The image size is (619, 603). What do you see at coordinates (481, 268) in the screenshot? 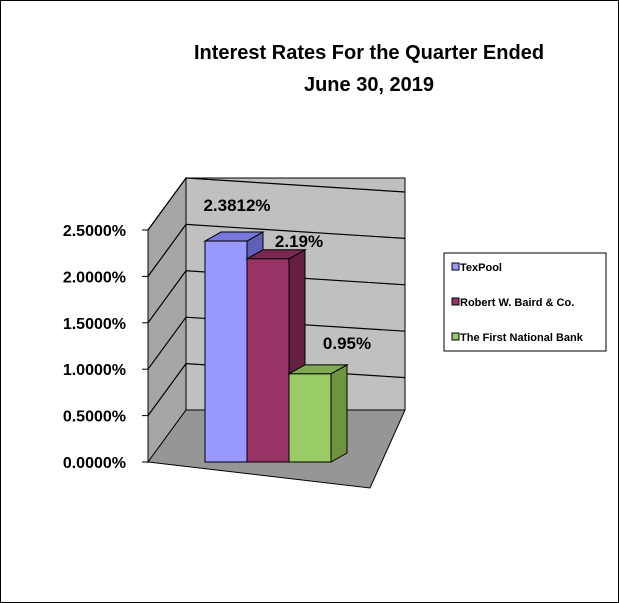
I see `legend-label: TexPool` at bounding box center [481, 268].